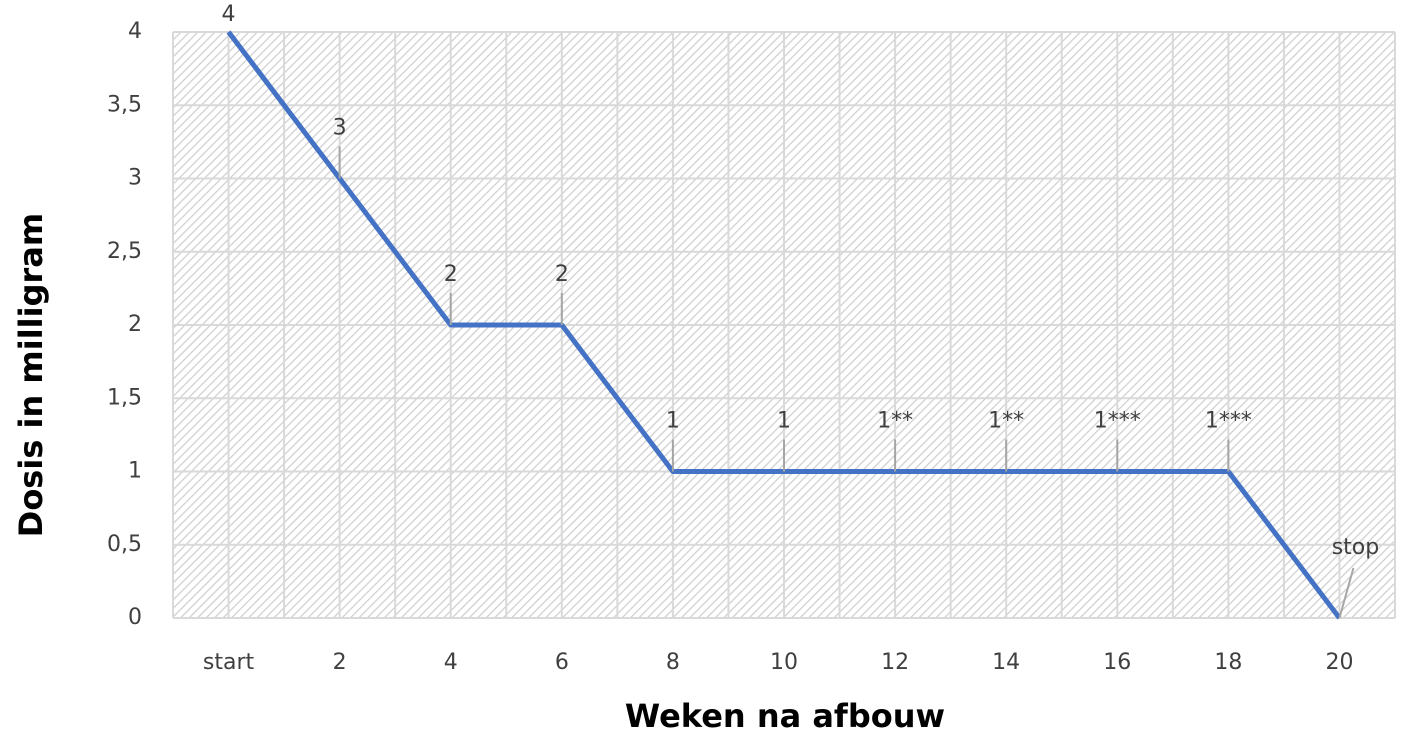 This screenshot has height=740, width=1402. Describe the element at coordinates (451, 662) in the screenshot. I see `x-tick-label: 4` at that location.